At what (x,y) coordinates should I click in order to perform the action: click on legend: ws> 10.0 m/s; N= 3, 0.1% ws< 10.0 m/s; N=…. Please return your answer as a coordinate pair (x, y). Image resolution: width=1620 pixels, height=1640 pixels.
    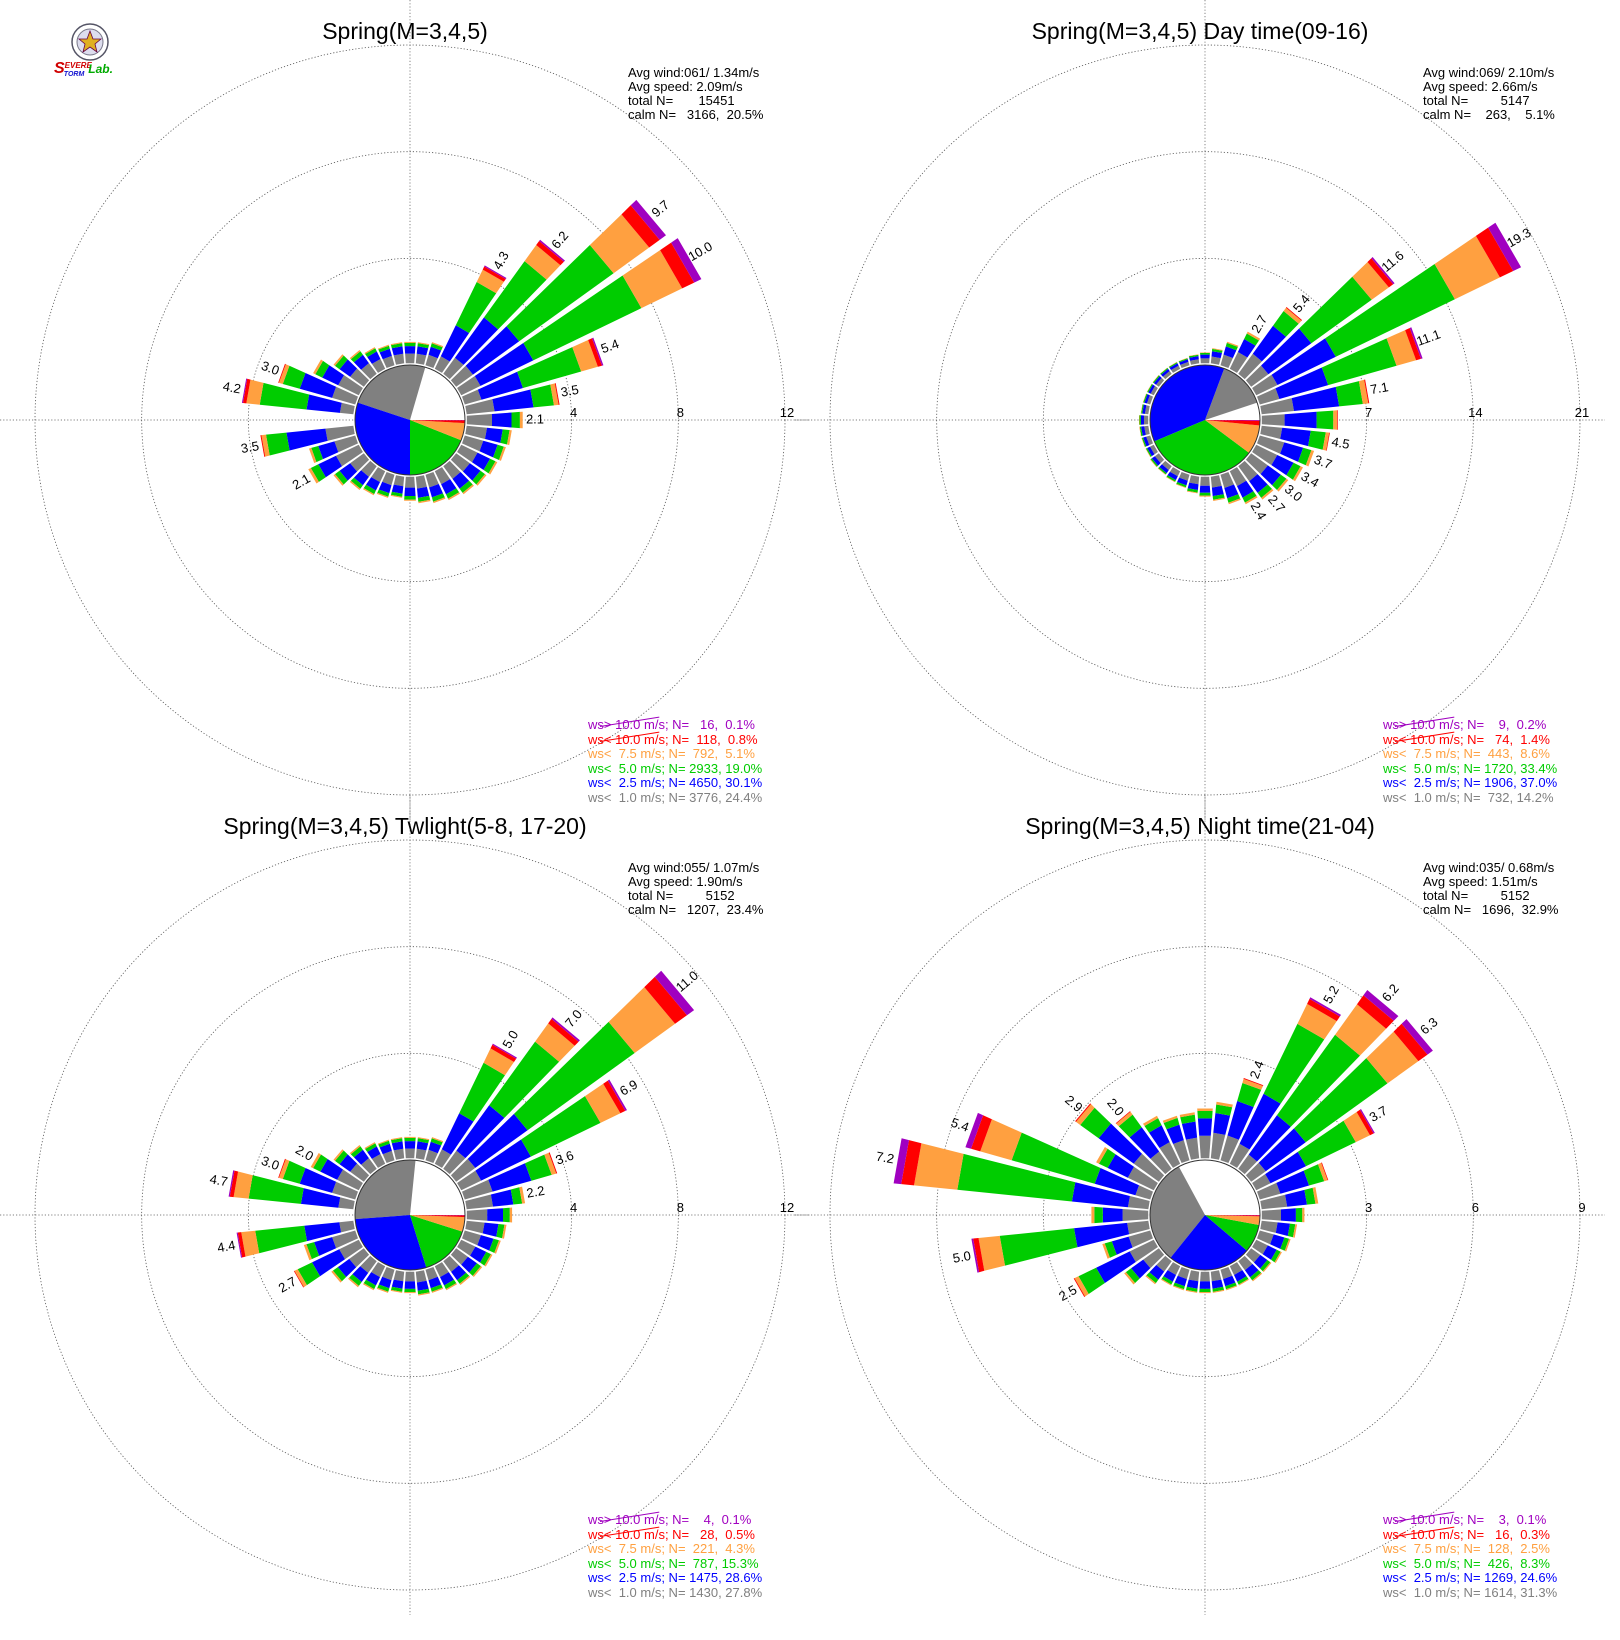
    Looking at the image, I should click on (1470, 1555).